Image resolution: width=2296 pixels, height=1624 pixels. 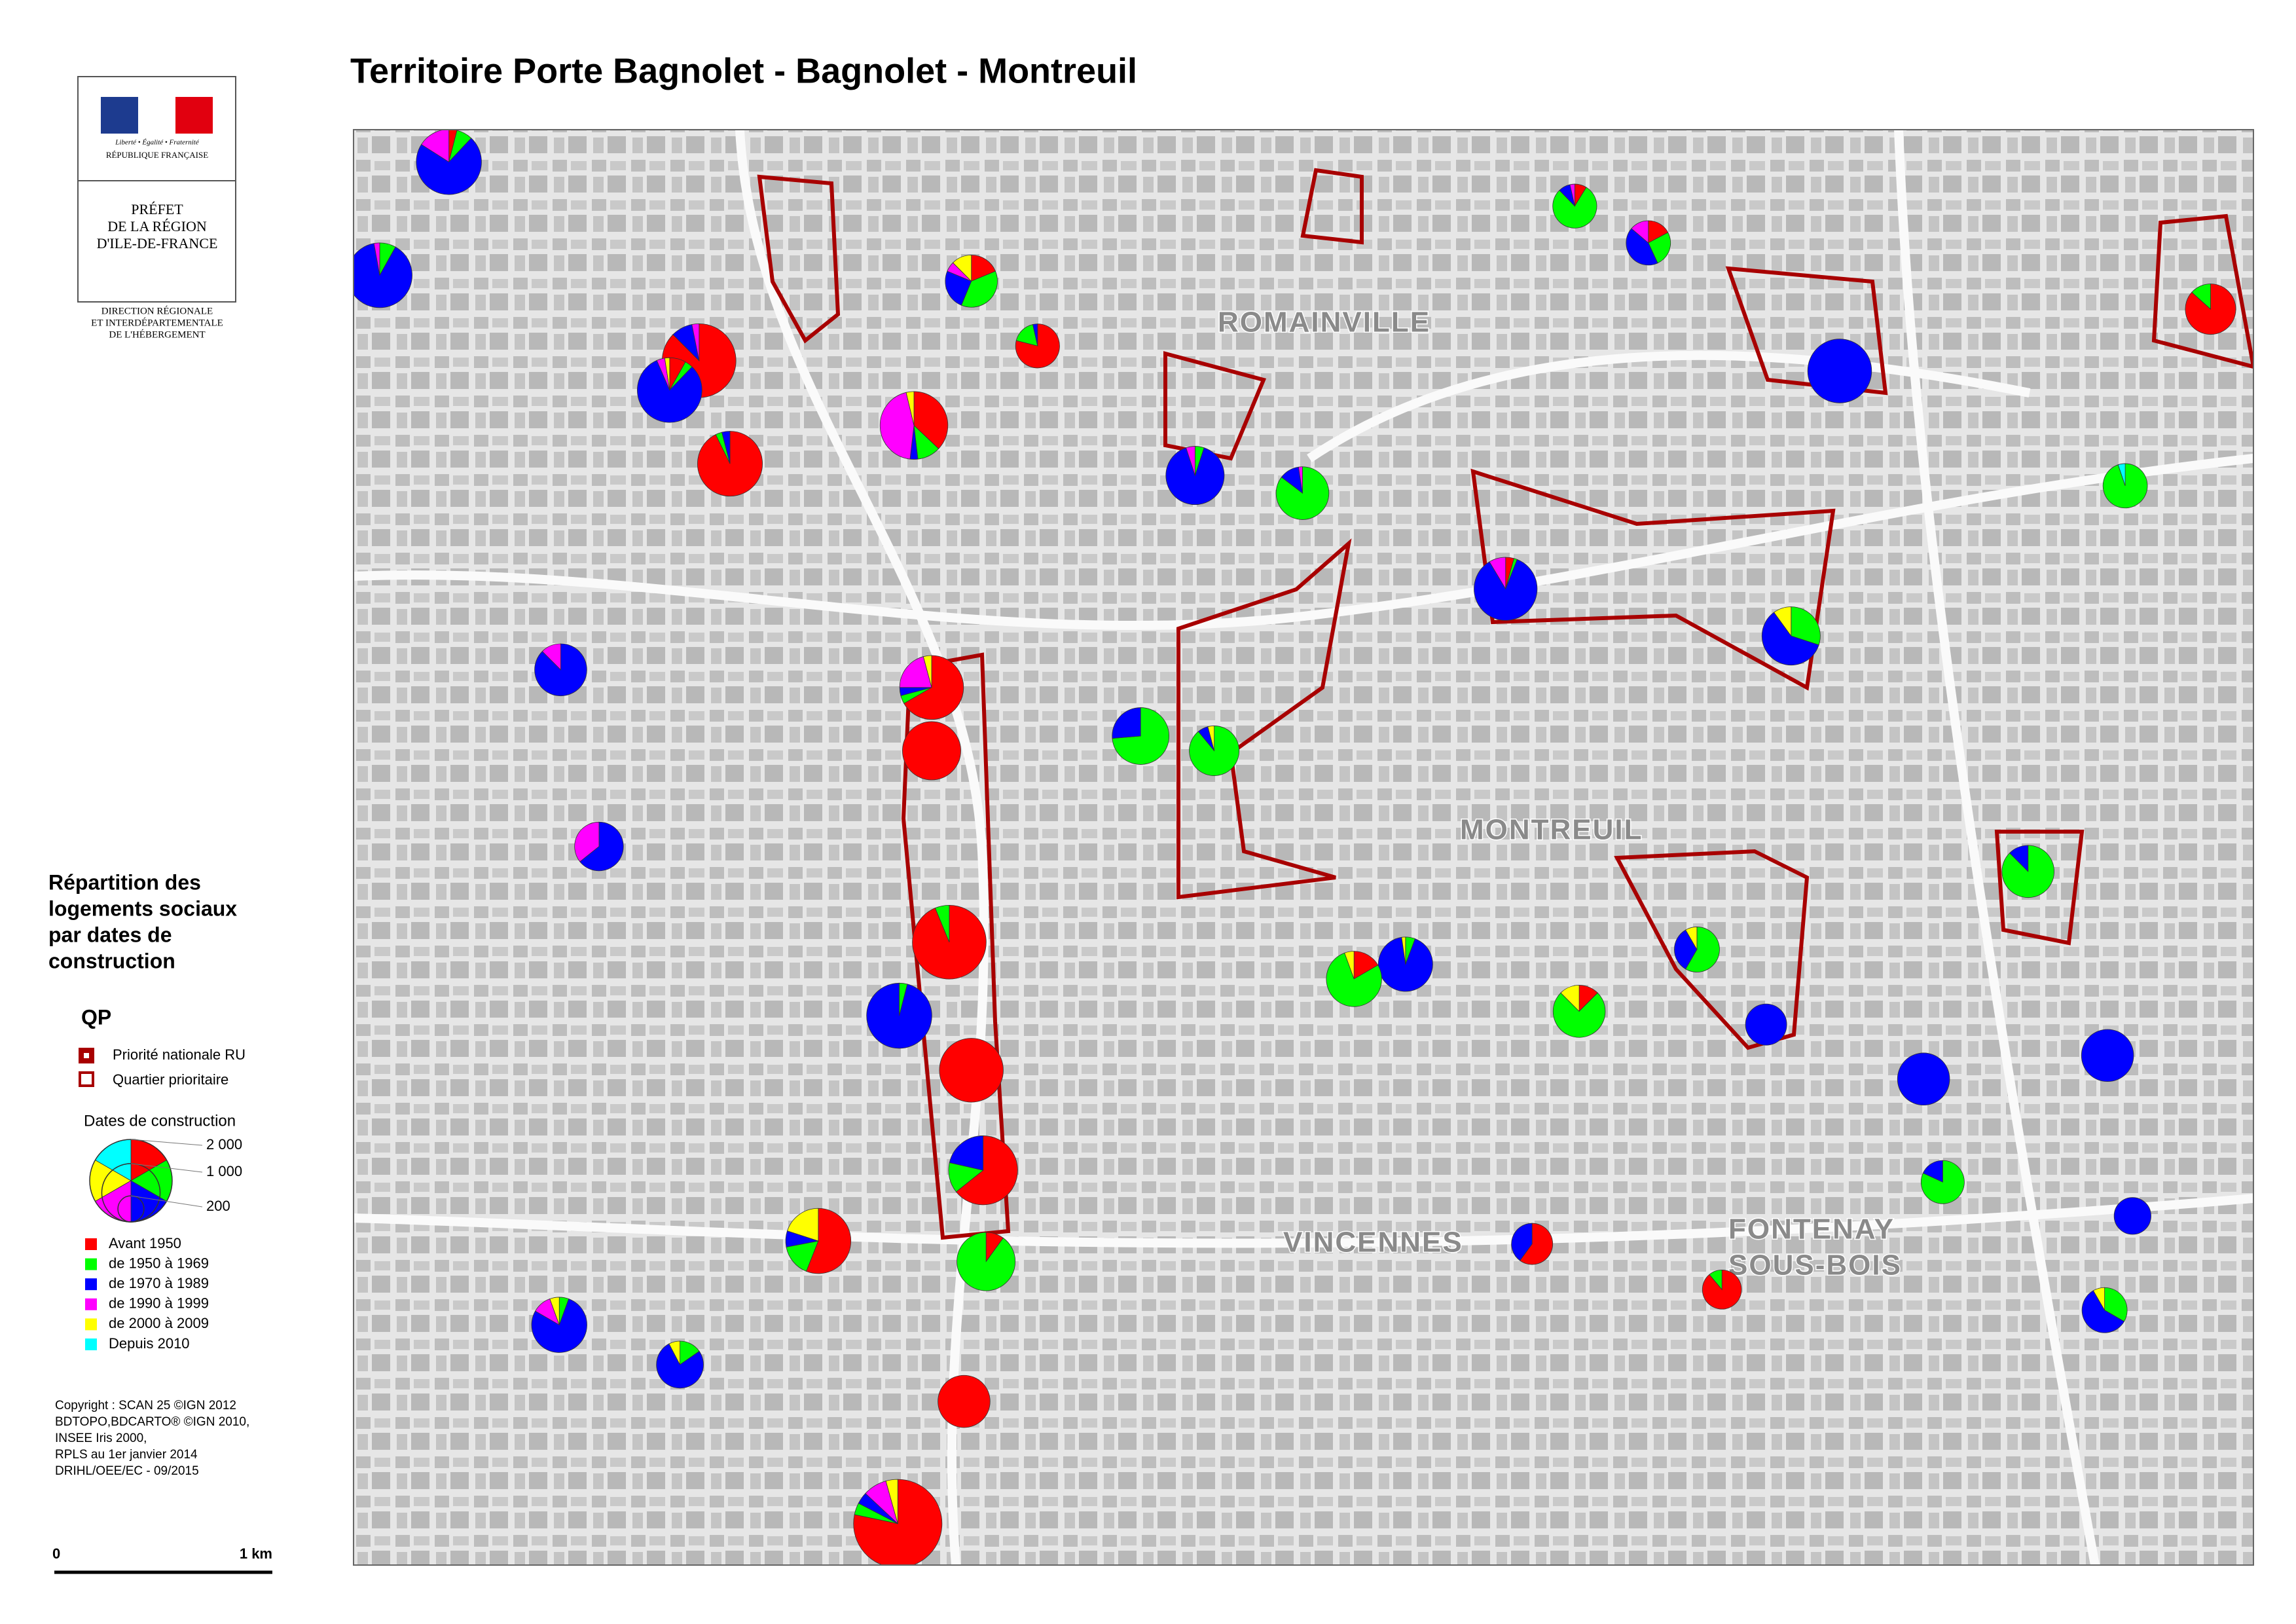 What do you see at coordinates (157, 334) in the screenshot?
I see `direction: DE L'HÉBERGEMENT` at bounding box center [157, 334].